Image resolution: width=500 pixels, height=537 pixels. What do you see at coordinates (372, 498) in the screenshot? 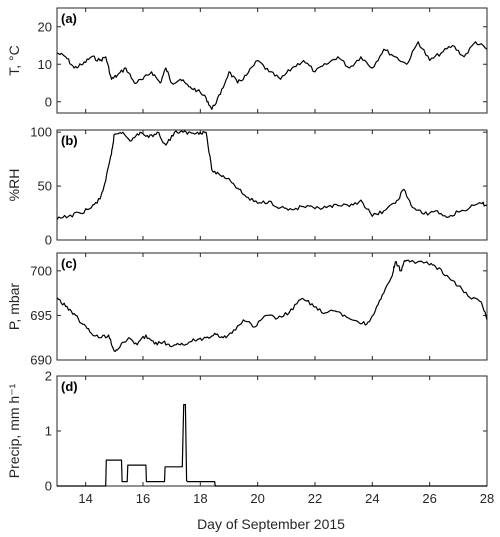
I see `x-tick-label: 24` at bounding box center [372, 498].